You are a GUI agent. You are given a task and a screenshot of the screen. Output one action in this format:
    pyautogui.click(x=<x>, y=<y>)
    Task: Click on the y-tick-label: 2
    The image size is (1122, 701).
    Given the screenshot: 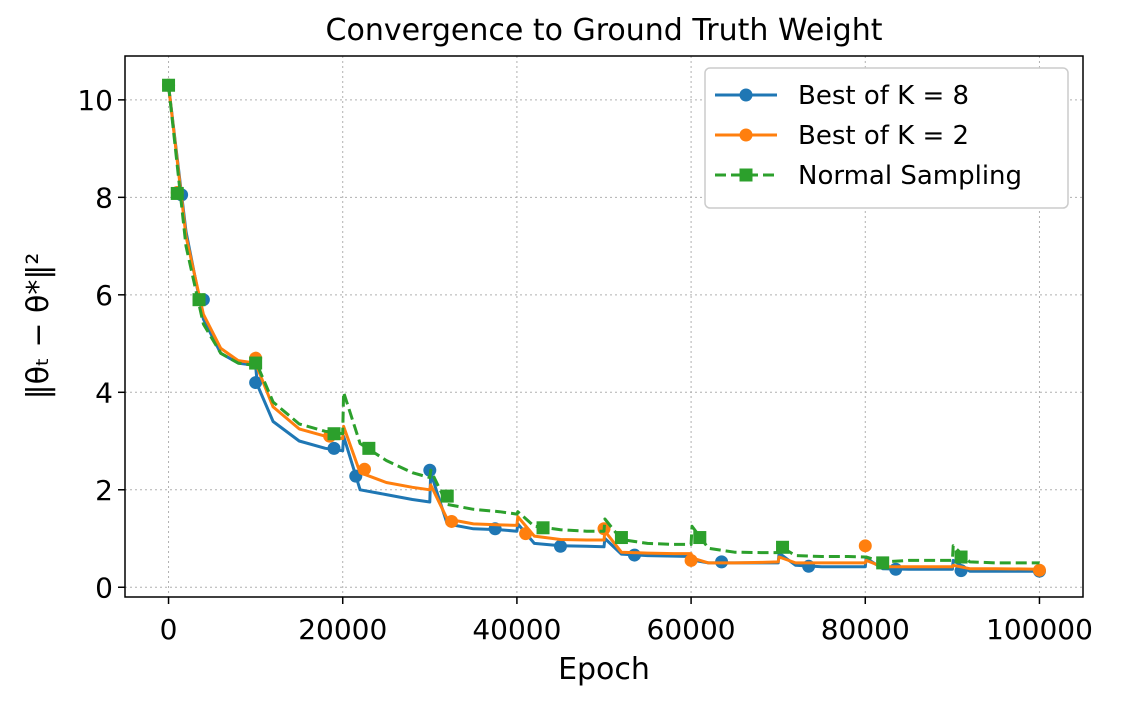 What is the action you would take?
    pyautogui.click(x=104, y=490)
    